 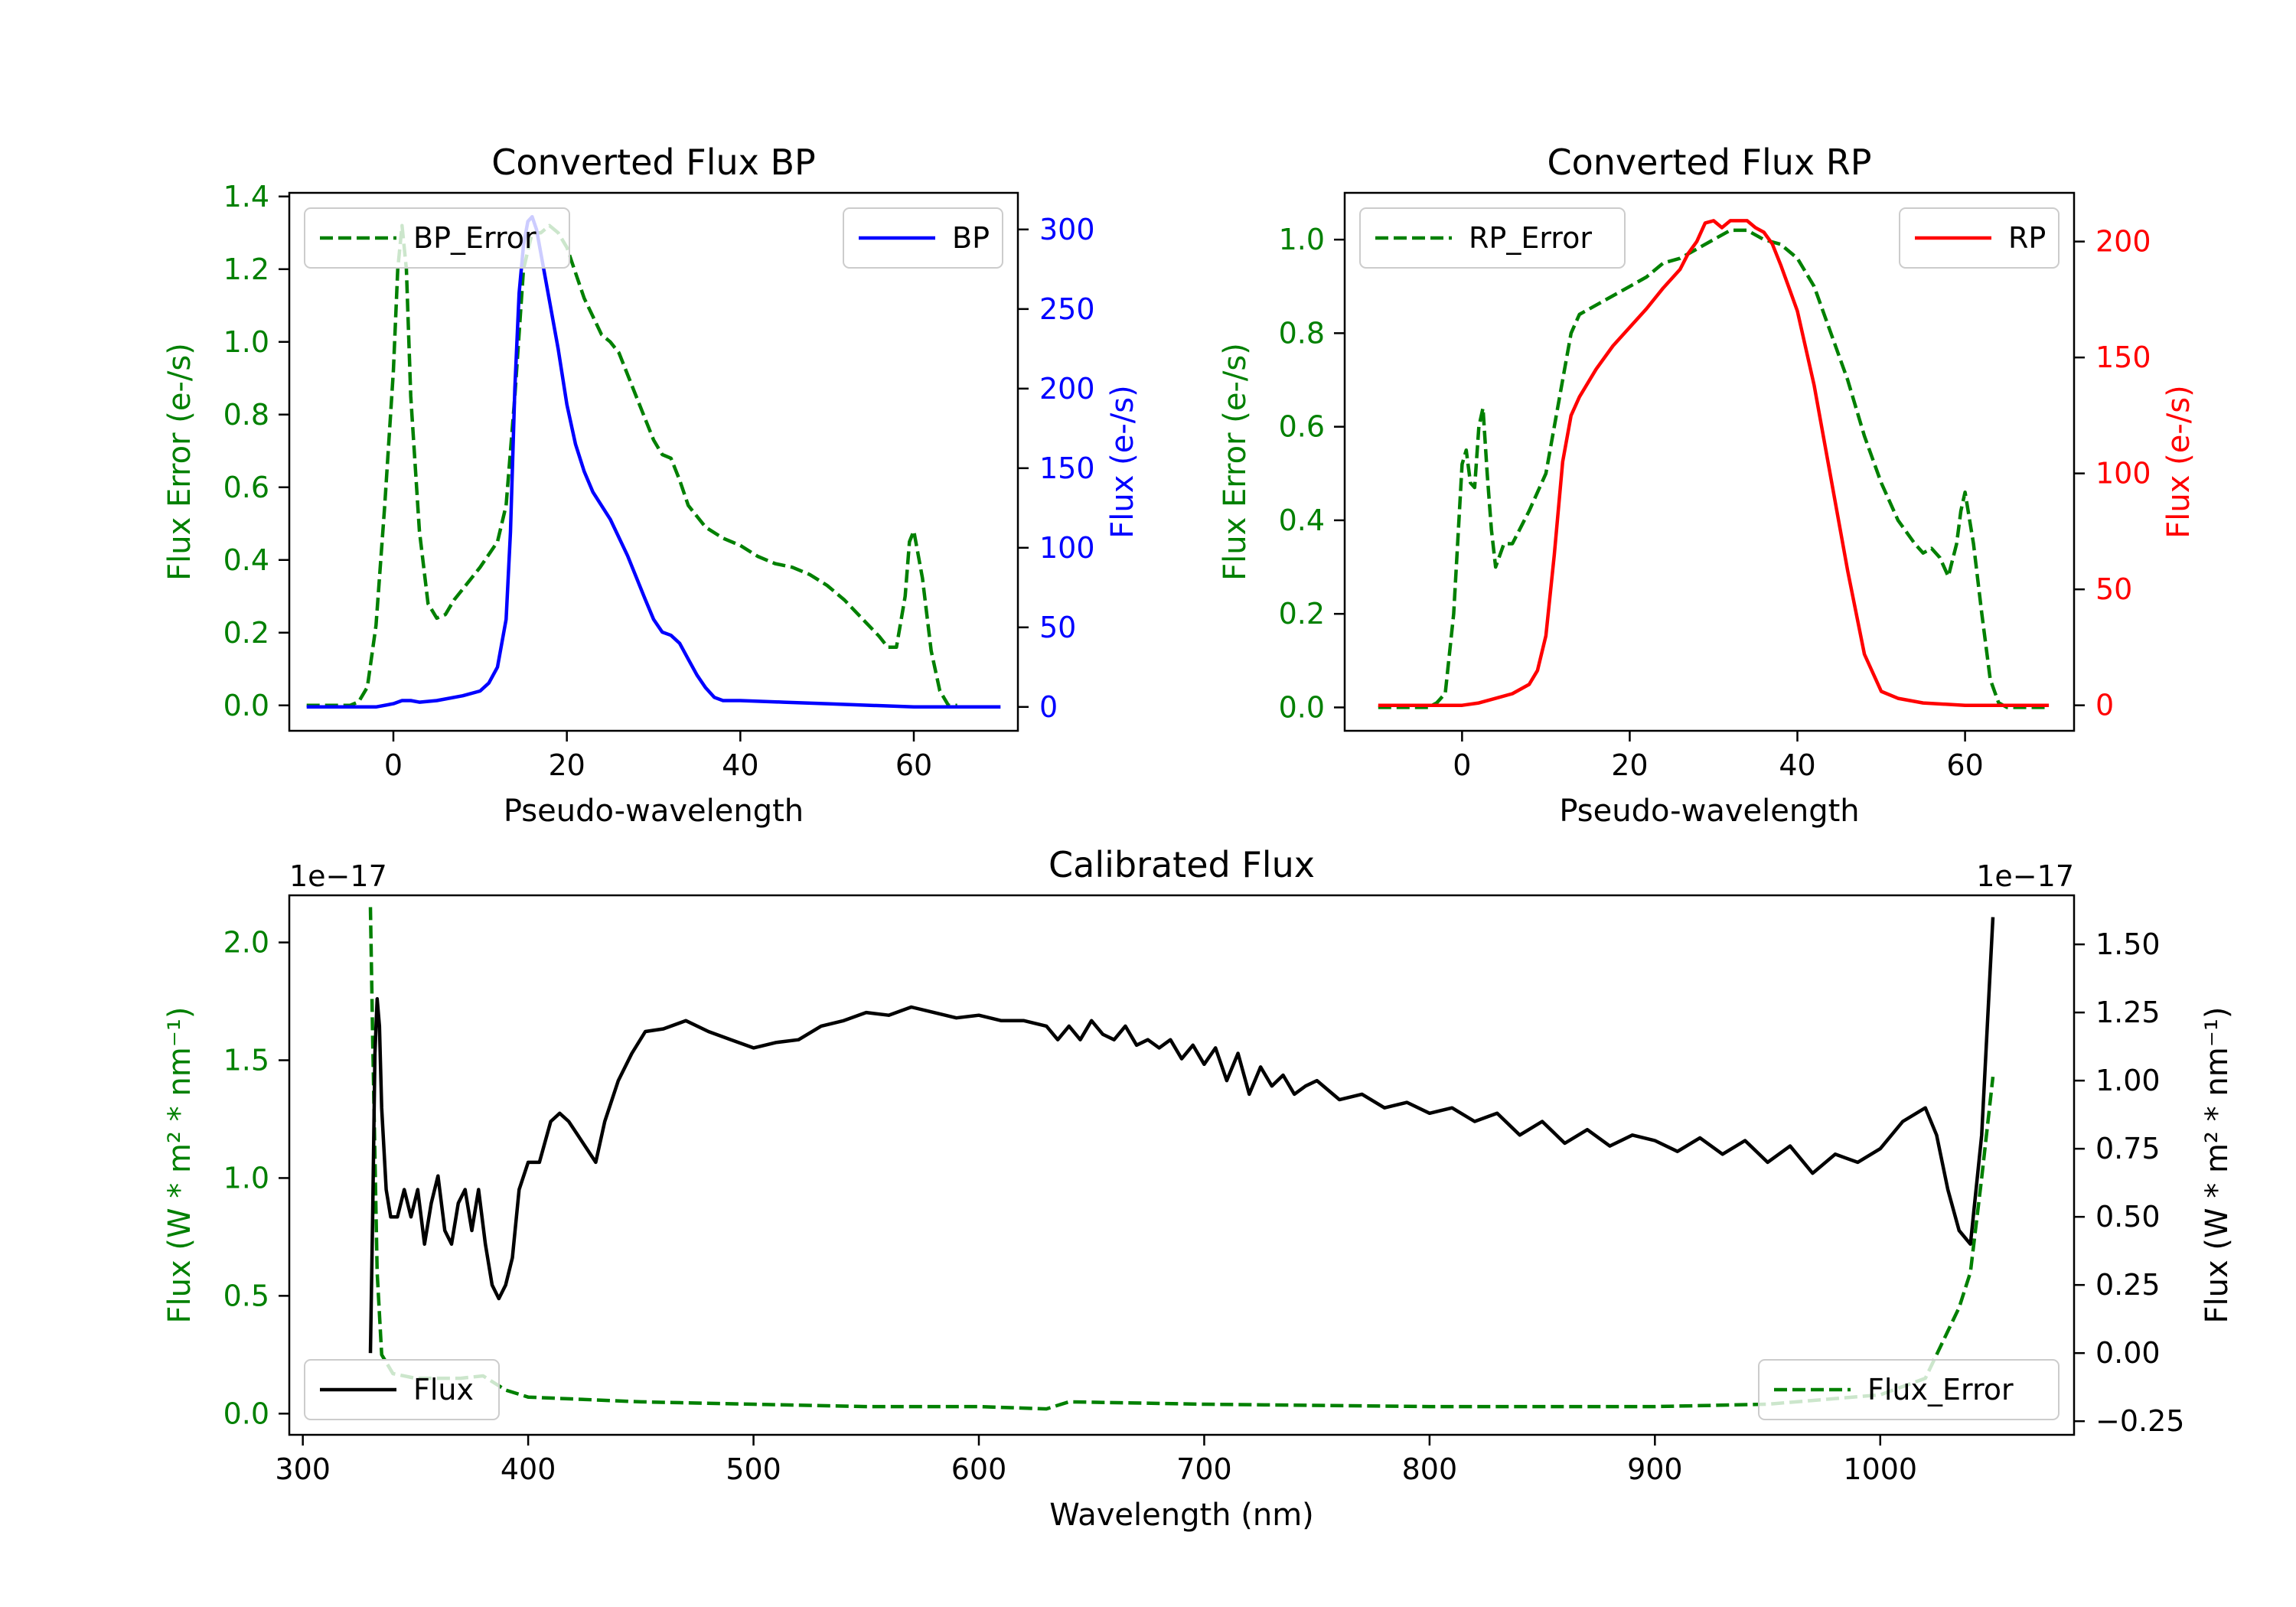 I want to click on y-tick-label-left: 0.5, so click(x=246, y=1295).